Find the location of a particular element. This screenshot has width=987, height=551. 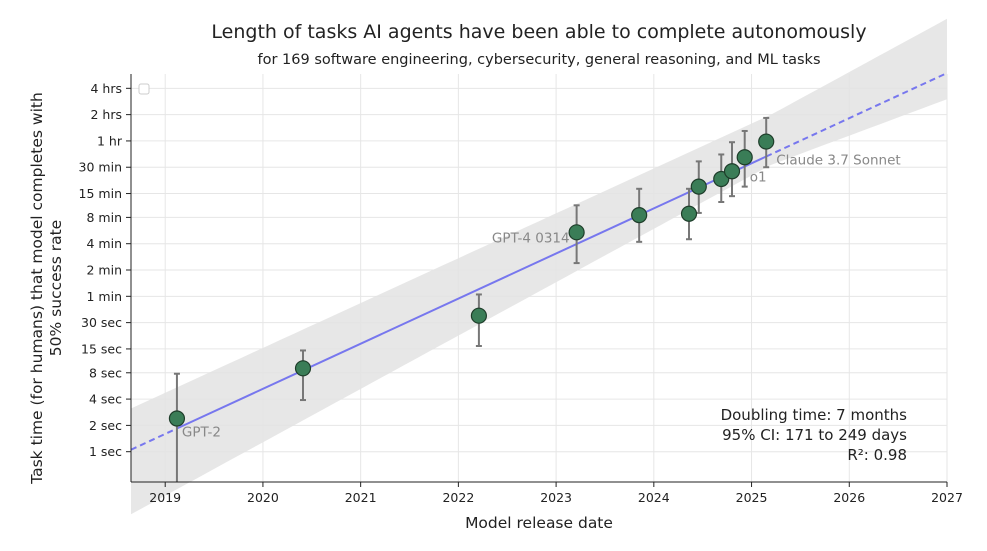

point-label: GPT-4 0314 is located at coordinates (531, 238).